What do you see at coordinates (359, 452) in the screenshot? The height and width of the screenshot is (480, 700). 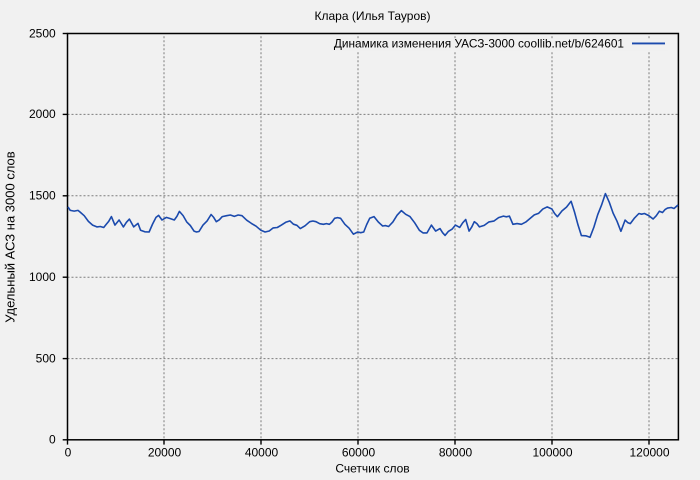 I see `svg-text: 60000` at bounding box center [359, 452].